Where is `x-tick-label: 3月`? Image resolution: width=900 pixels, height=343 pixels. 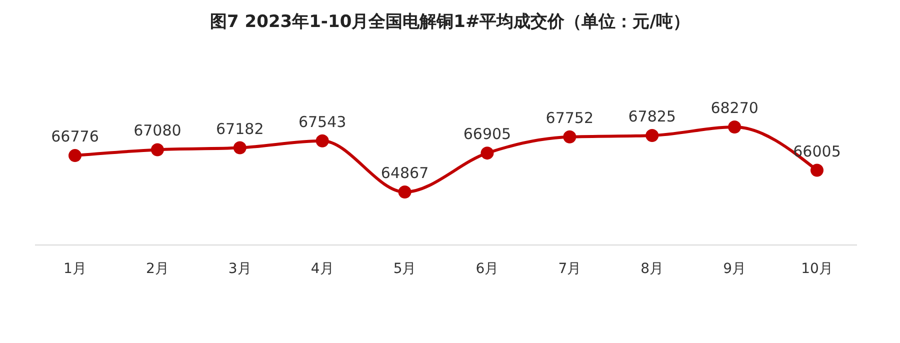
x-tick-label: 3月 is located at coordinates (240, 268).